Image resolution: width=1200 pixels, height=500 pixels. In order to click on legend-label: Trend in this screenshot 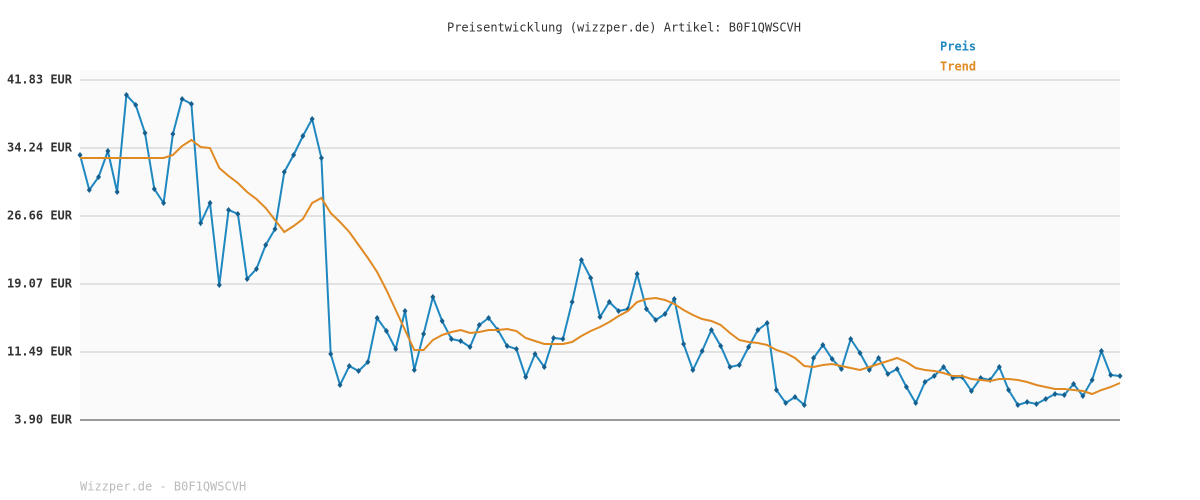, I will do `click(958, 67)`.